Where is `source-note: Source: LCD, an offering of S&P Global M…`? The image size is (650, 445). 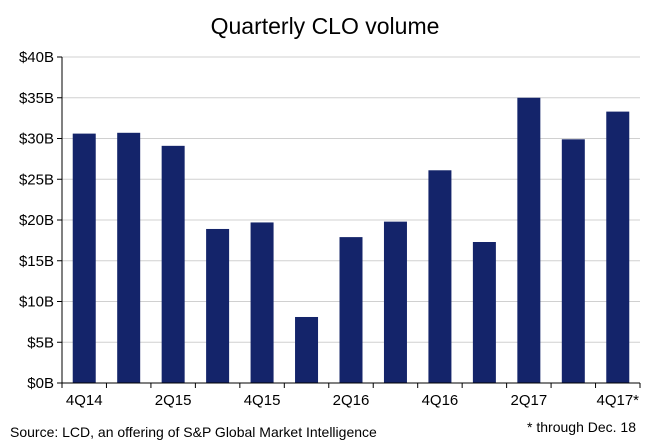 source-note: Source: LCD, an offering of S&P Global M… is located at coordinates (193, 432).